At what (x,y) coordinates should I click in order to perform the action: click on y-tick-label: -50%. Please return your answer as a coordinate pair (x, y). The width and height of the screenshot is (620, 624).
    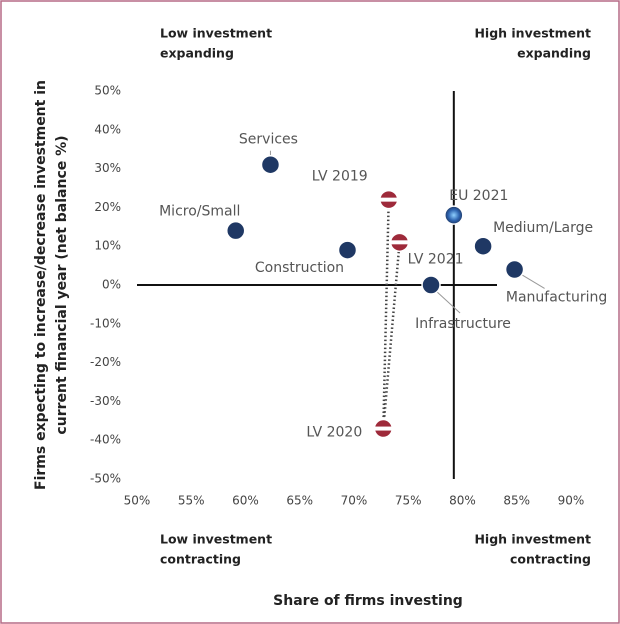
    Looking at the image, I should click on (105, 479).